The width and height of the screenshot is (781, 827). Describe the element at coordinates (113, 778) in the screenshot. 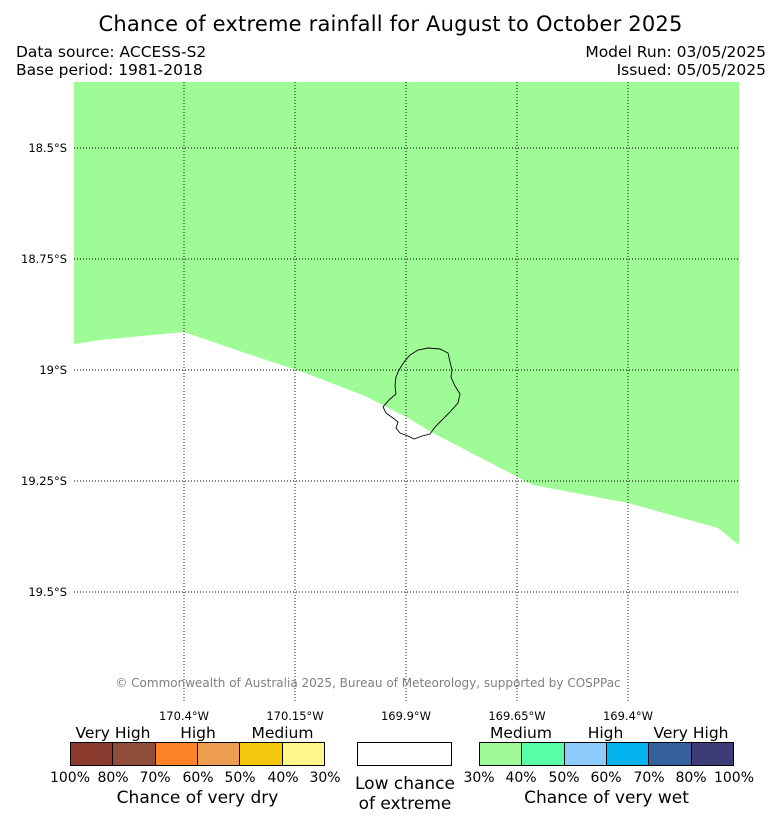

I see `dry-tick-80: 80%` at that location.